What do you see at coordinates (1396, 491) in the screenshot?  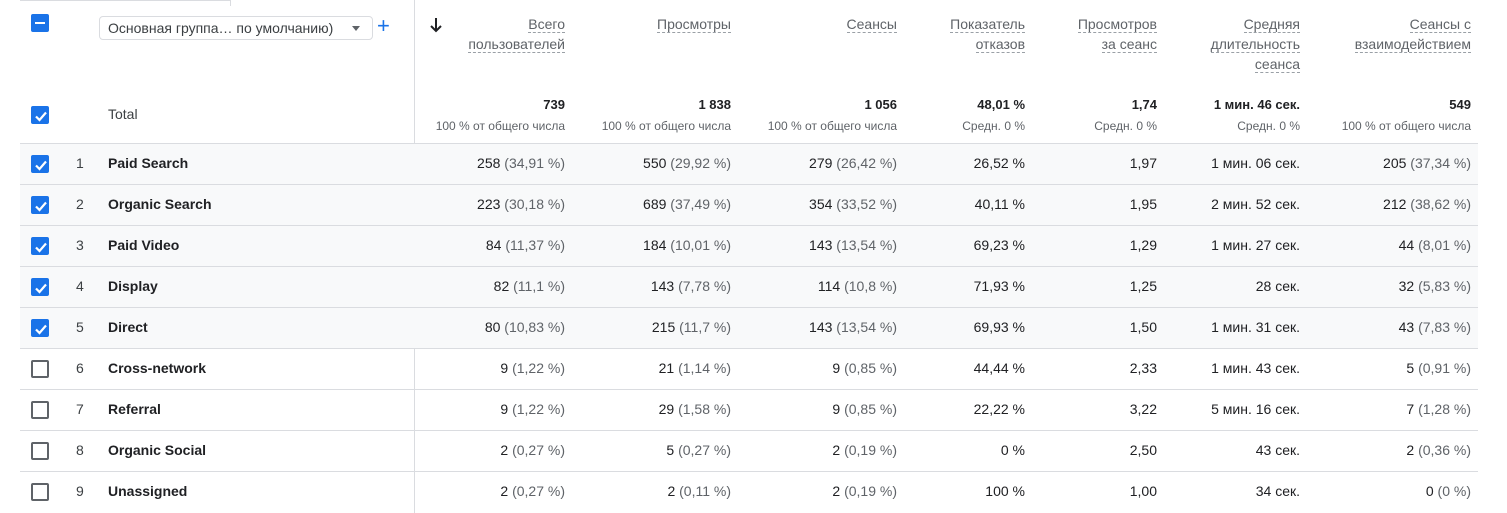 I see `row-cell: 0 (0 %)` at bounding box center [1396, 491].